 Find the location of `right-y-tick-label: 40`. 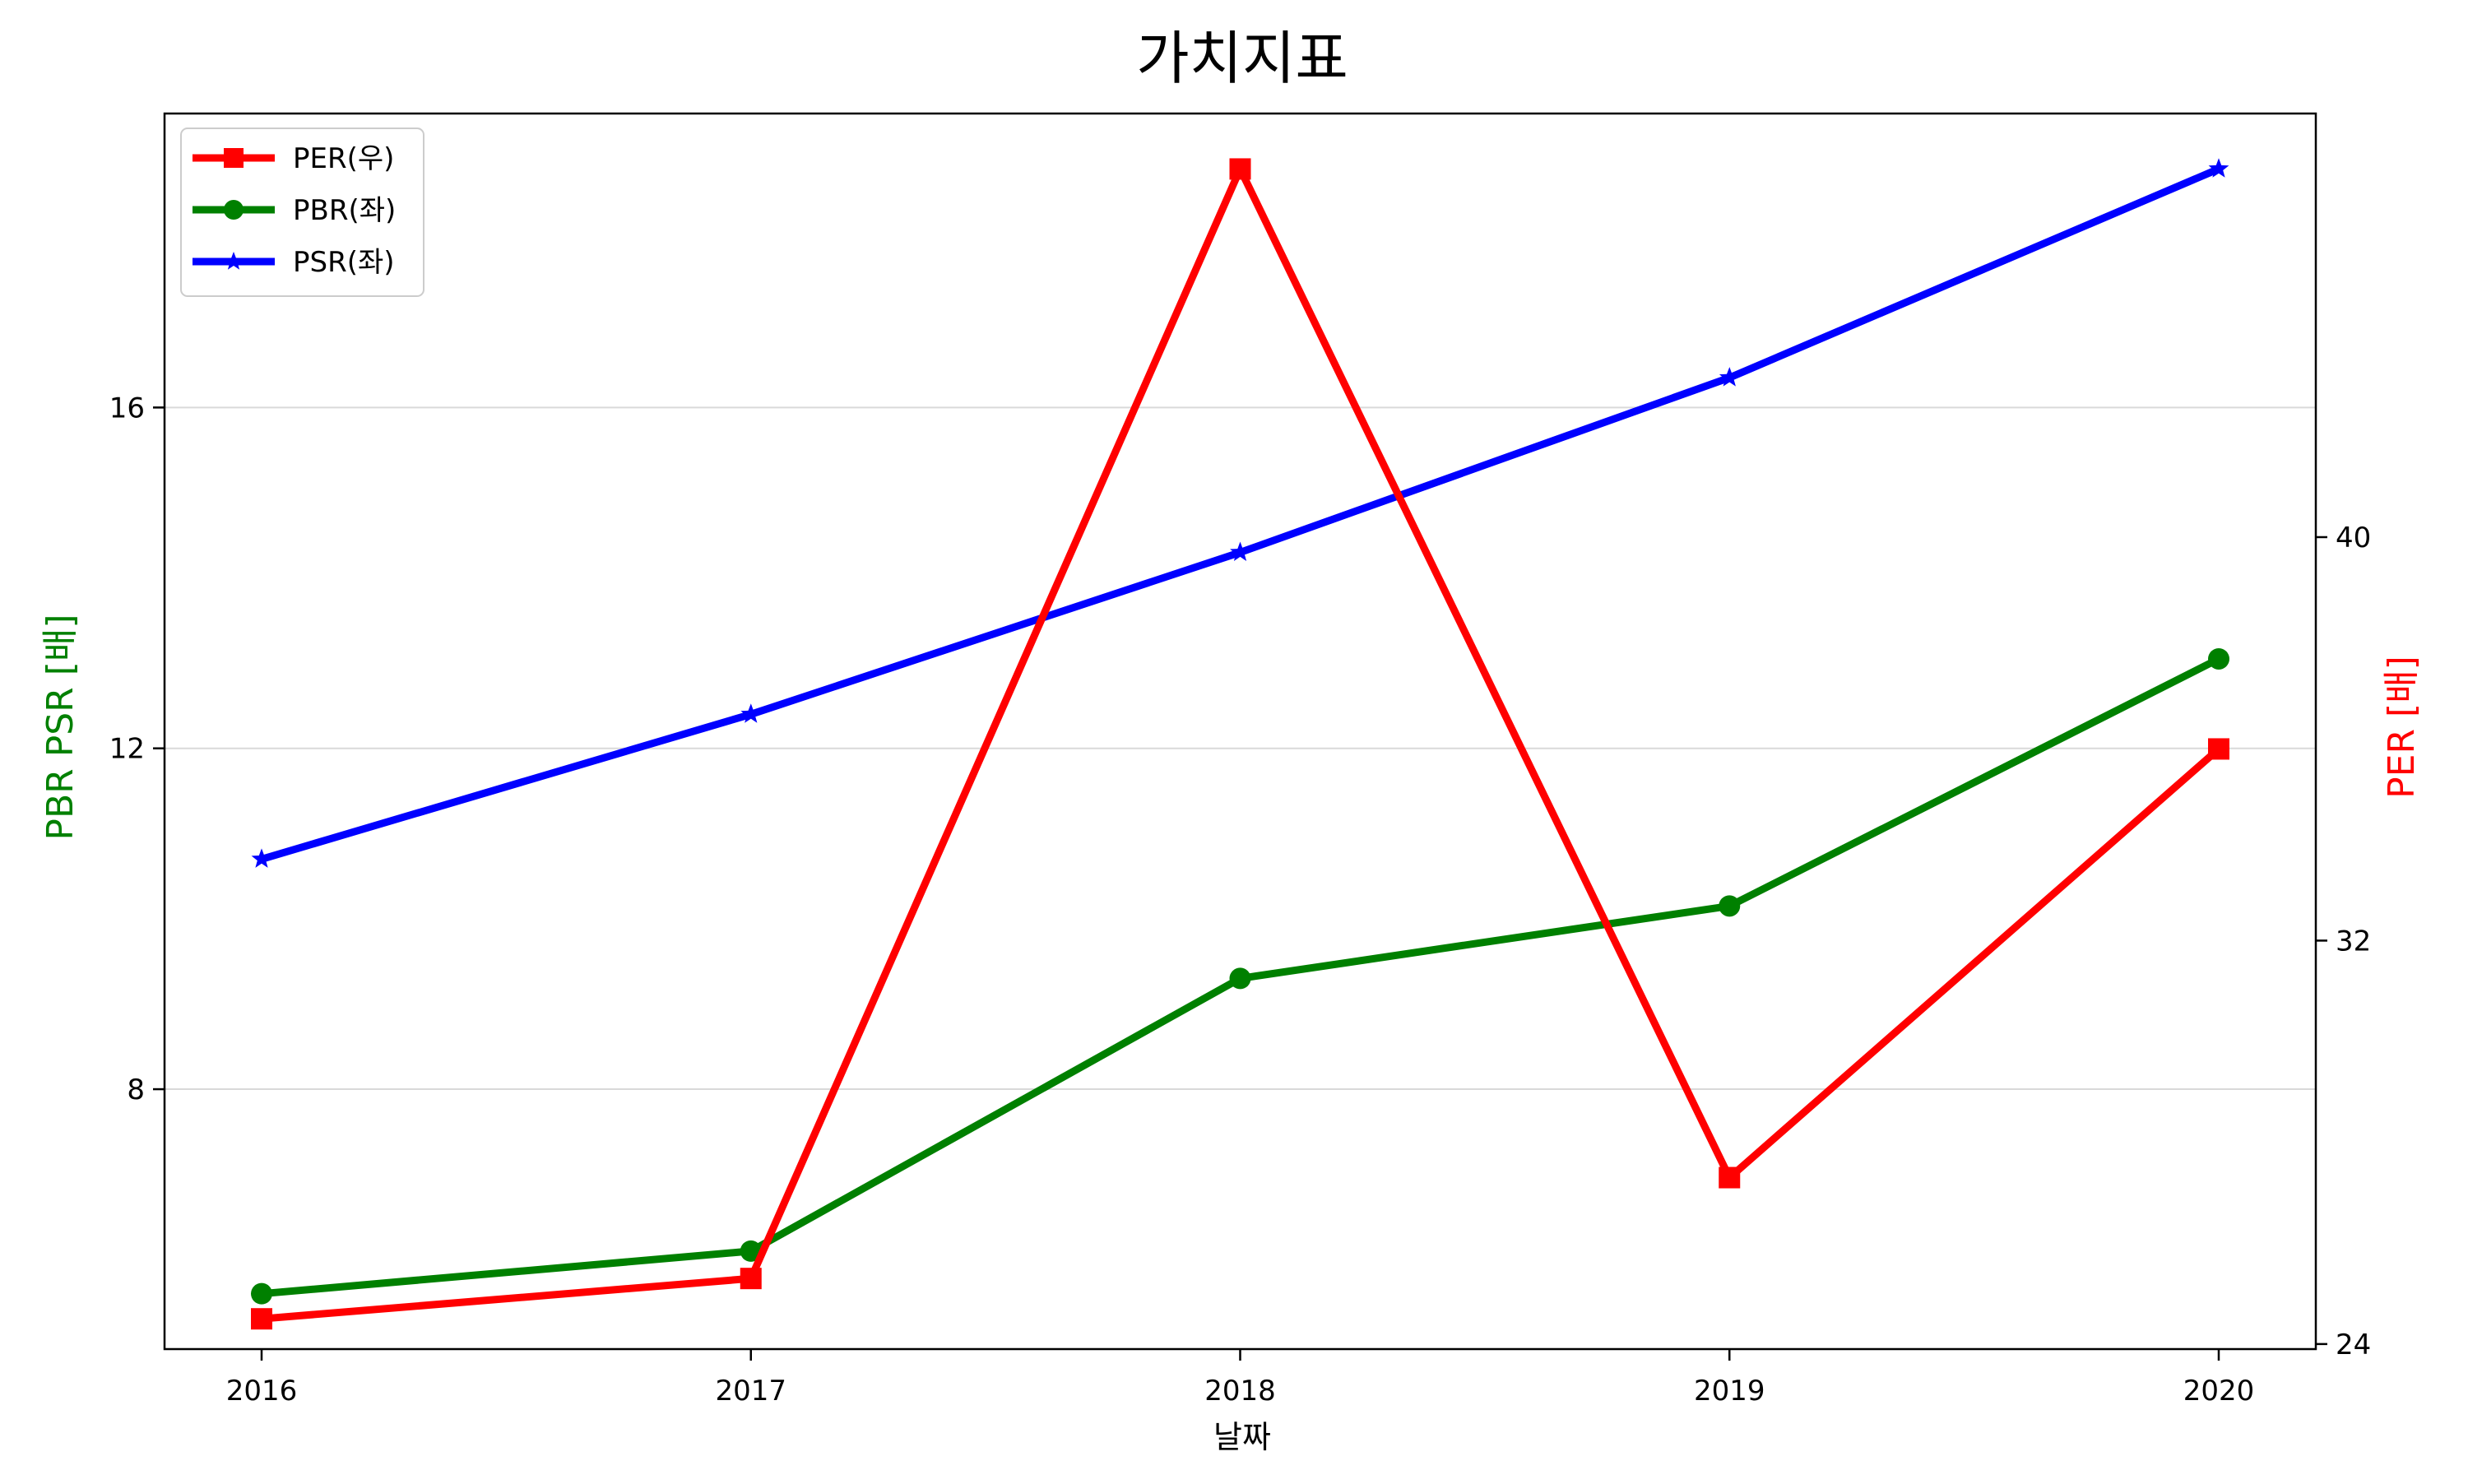

right-y-tick-label: 40 is located at coordinates (2353, 538).